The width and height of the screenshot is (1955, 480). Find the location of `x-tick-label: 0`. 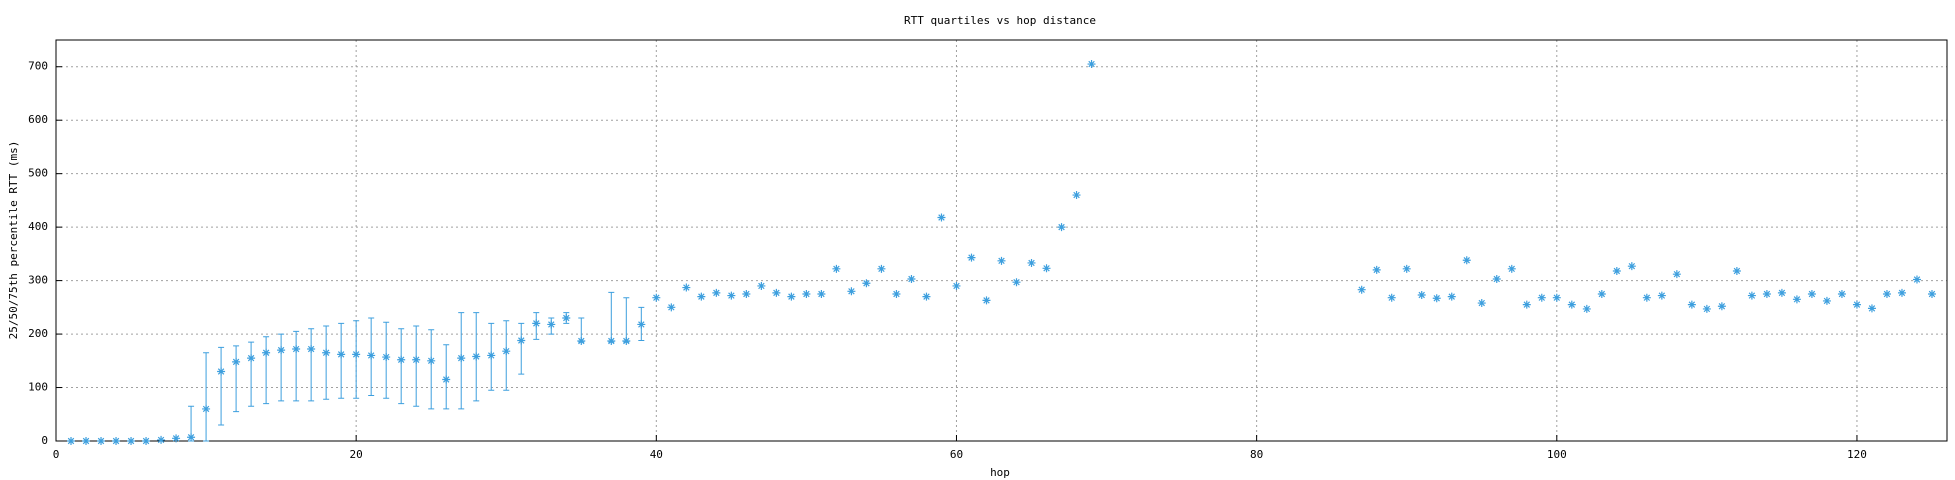

x-tick-label: 0 is located at coordinates (56, 454).